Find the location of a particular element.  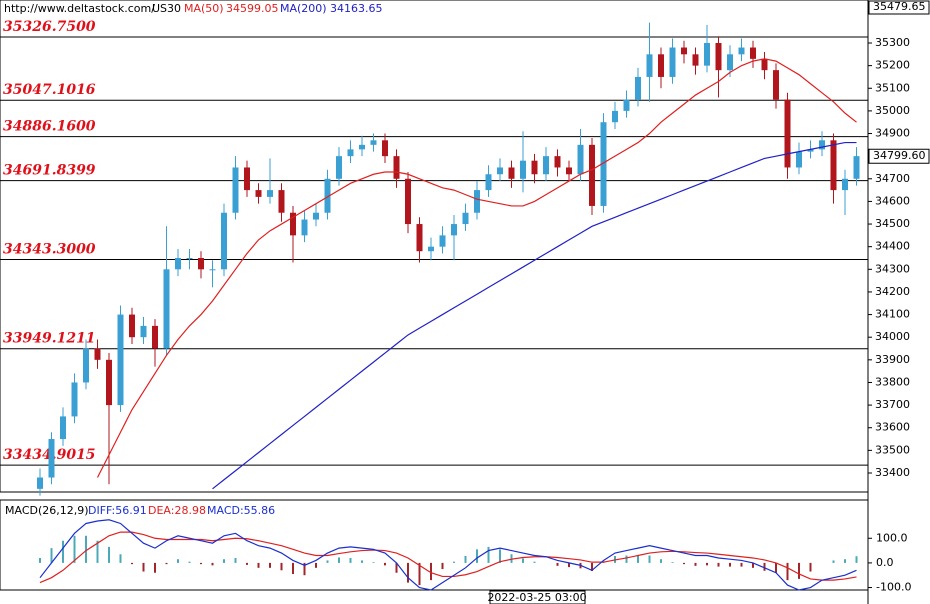

macd-panel is located at coordinates (434, 545).